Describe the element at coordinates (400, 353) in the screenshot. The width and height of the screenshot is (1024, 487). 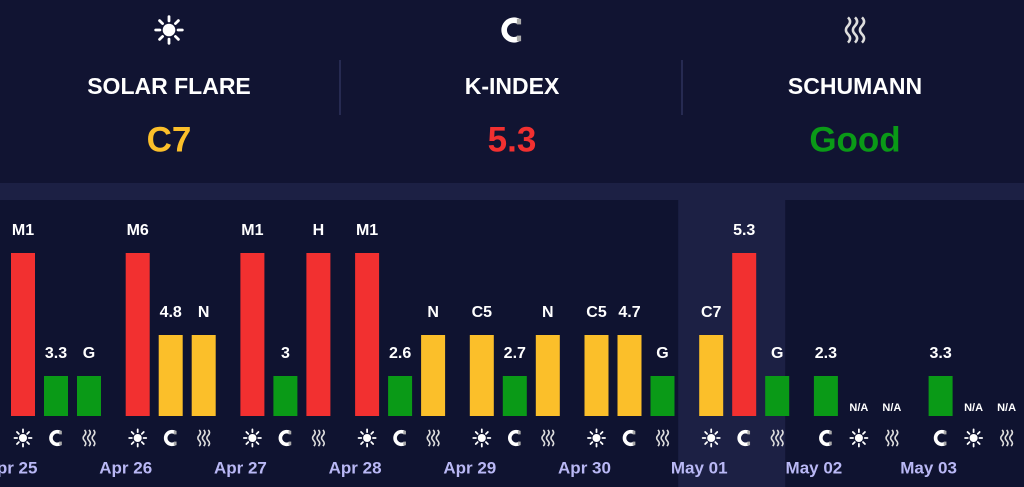
I see `bar-label: 2.6` at that location.